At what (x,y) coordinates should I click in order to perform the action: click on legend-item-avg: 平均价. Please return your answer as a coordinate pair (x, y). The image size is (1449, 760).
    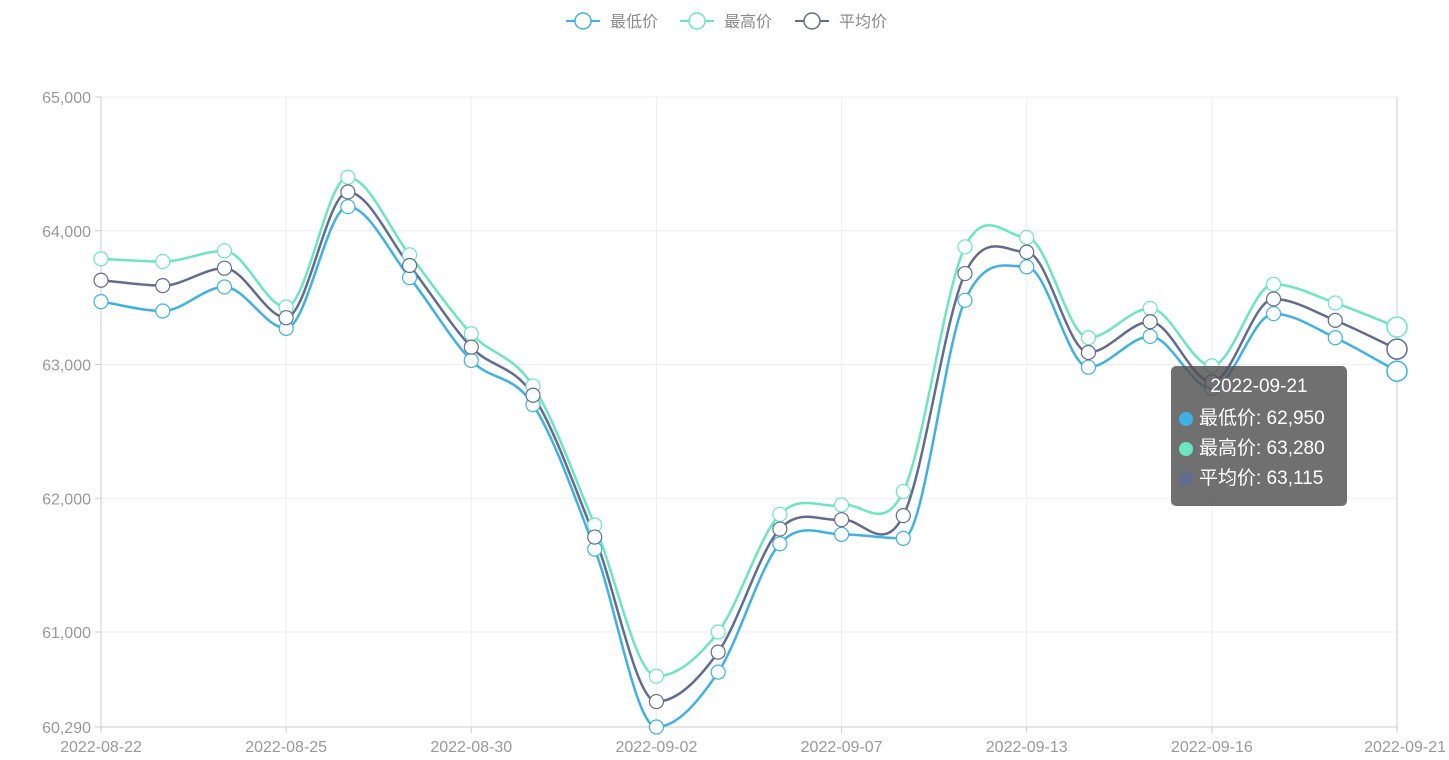
    Looking at the image, I should click on (841, 21).